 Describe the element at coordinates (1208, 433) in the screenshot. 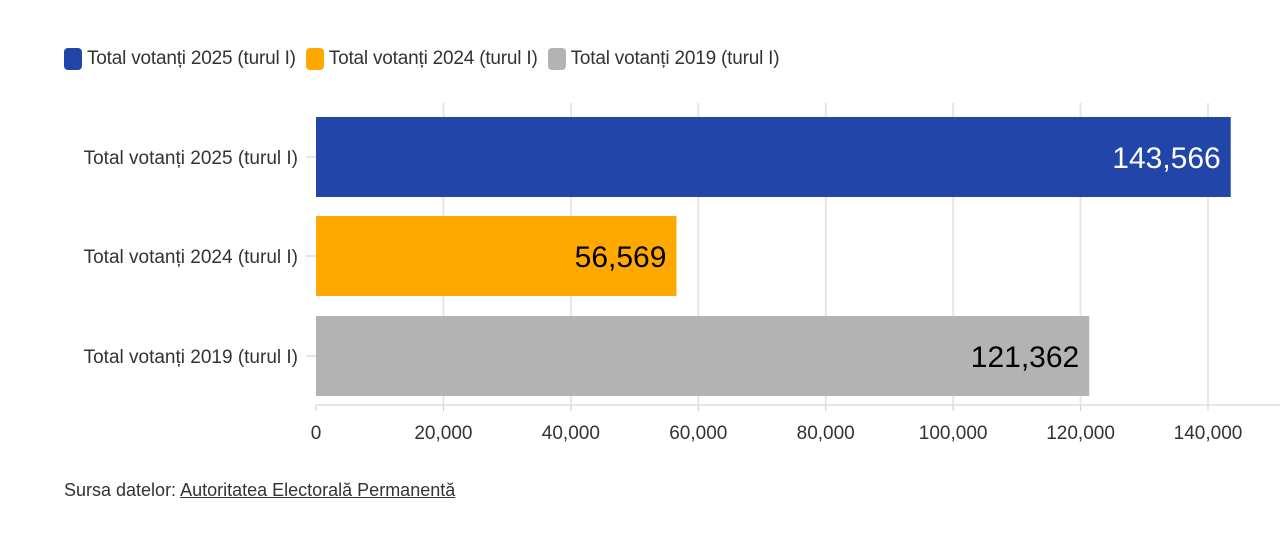

I see `x-tick-label-7: 140,000` at that location.